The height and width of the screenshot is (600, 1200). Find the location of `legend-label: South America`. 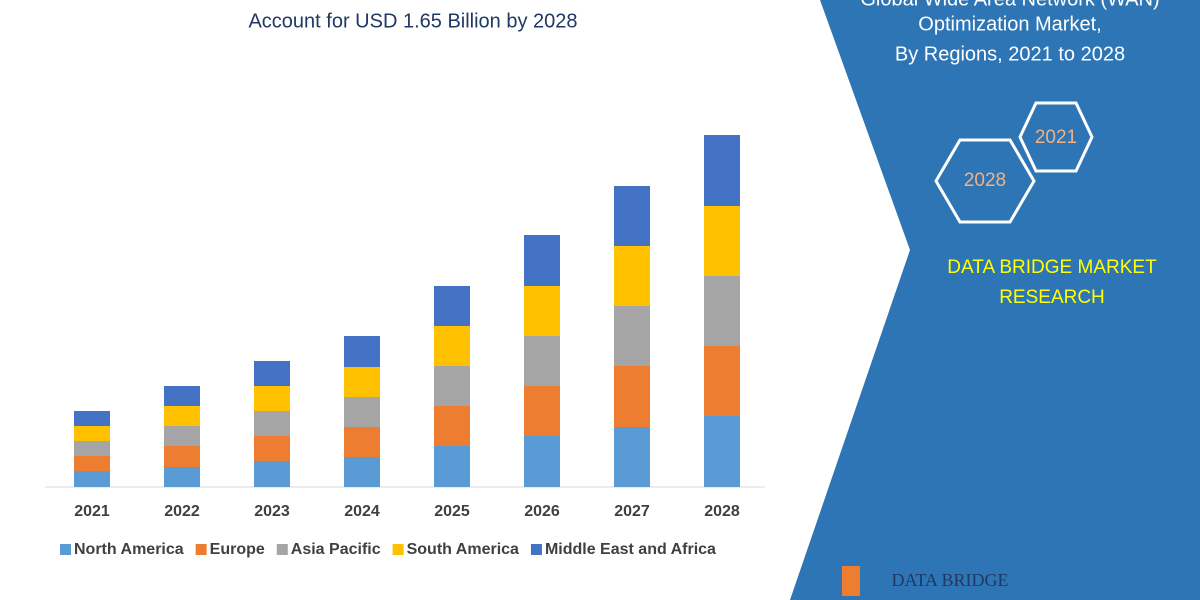

legend-label: South America is located at coordinates (463, 549).